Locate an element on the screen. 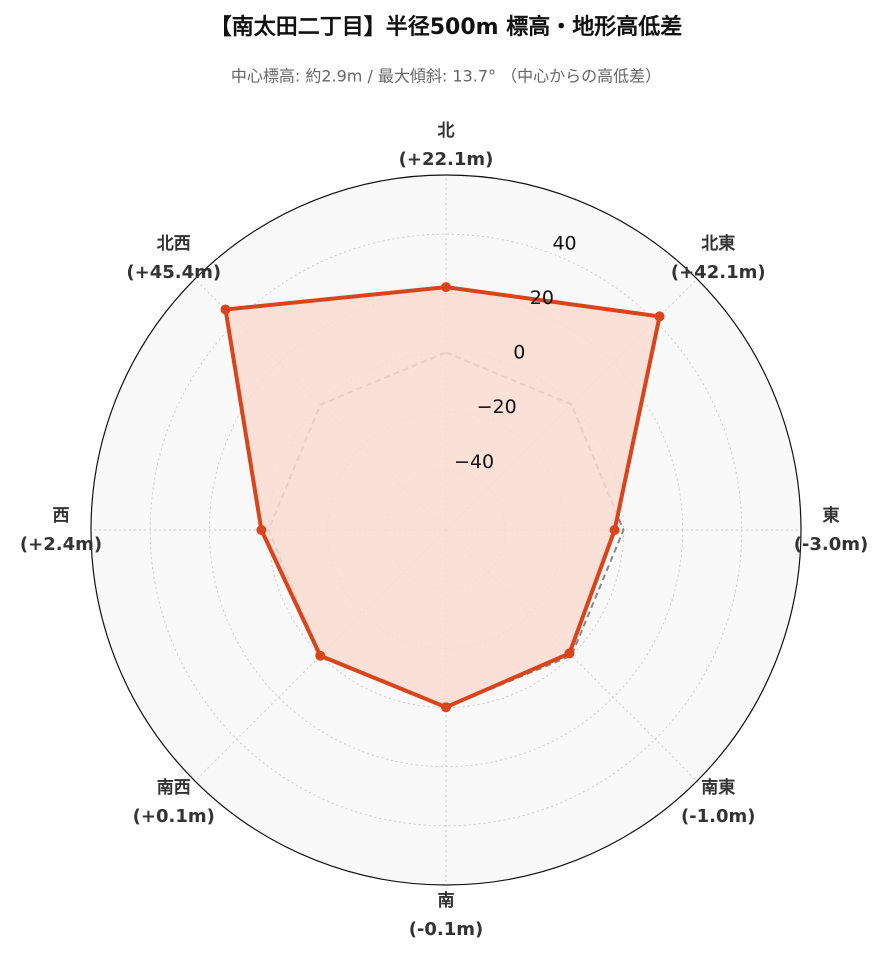 The image size is (889, 966). value-label: (-1.0m) is located at coordinates (718, 816).